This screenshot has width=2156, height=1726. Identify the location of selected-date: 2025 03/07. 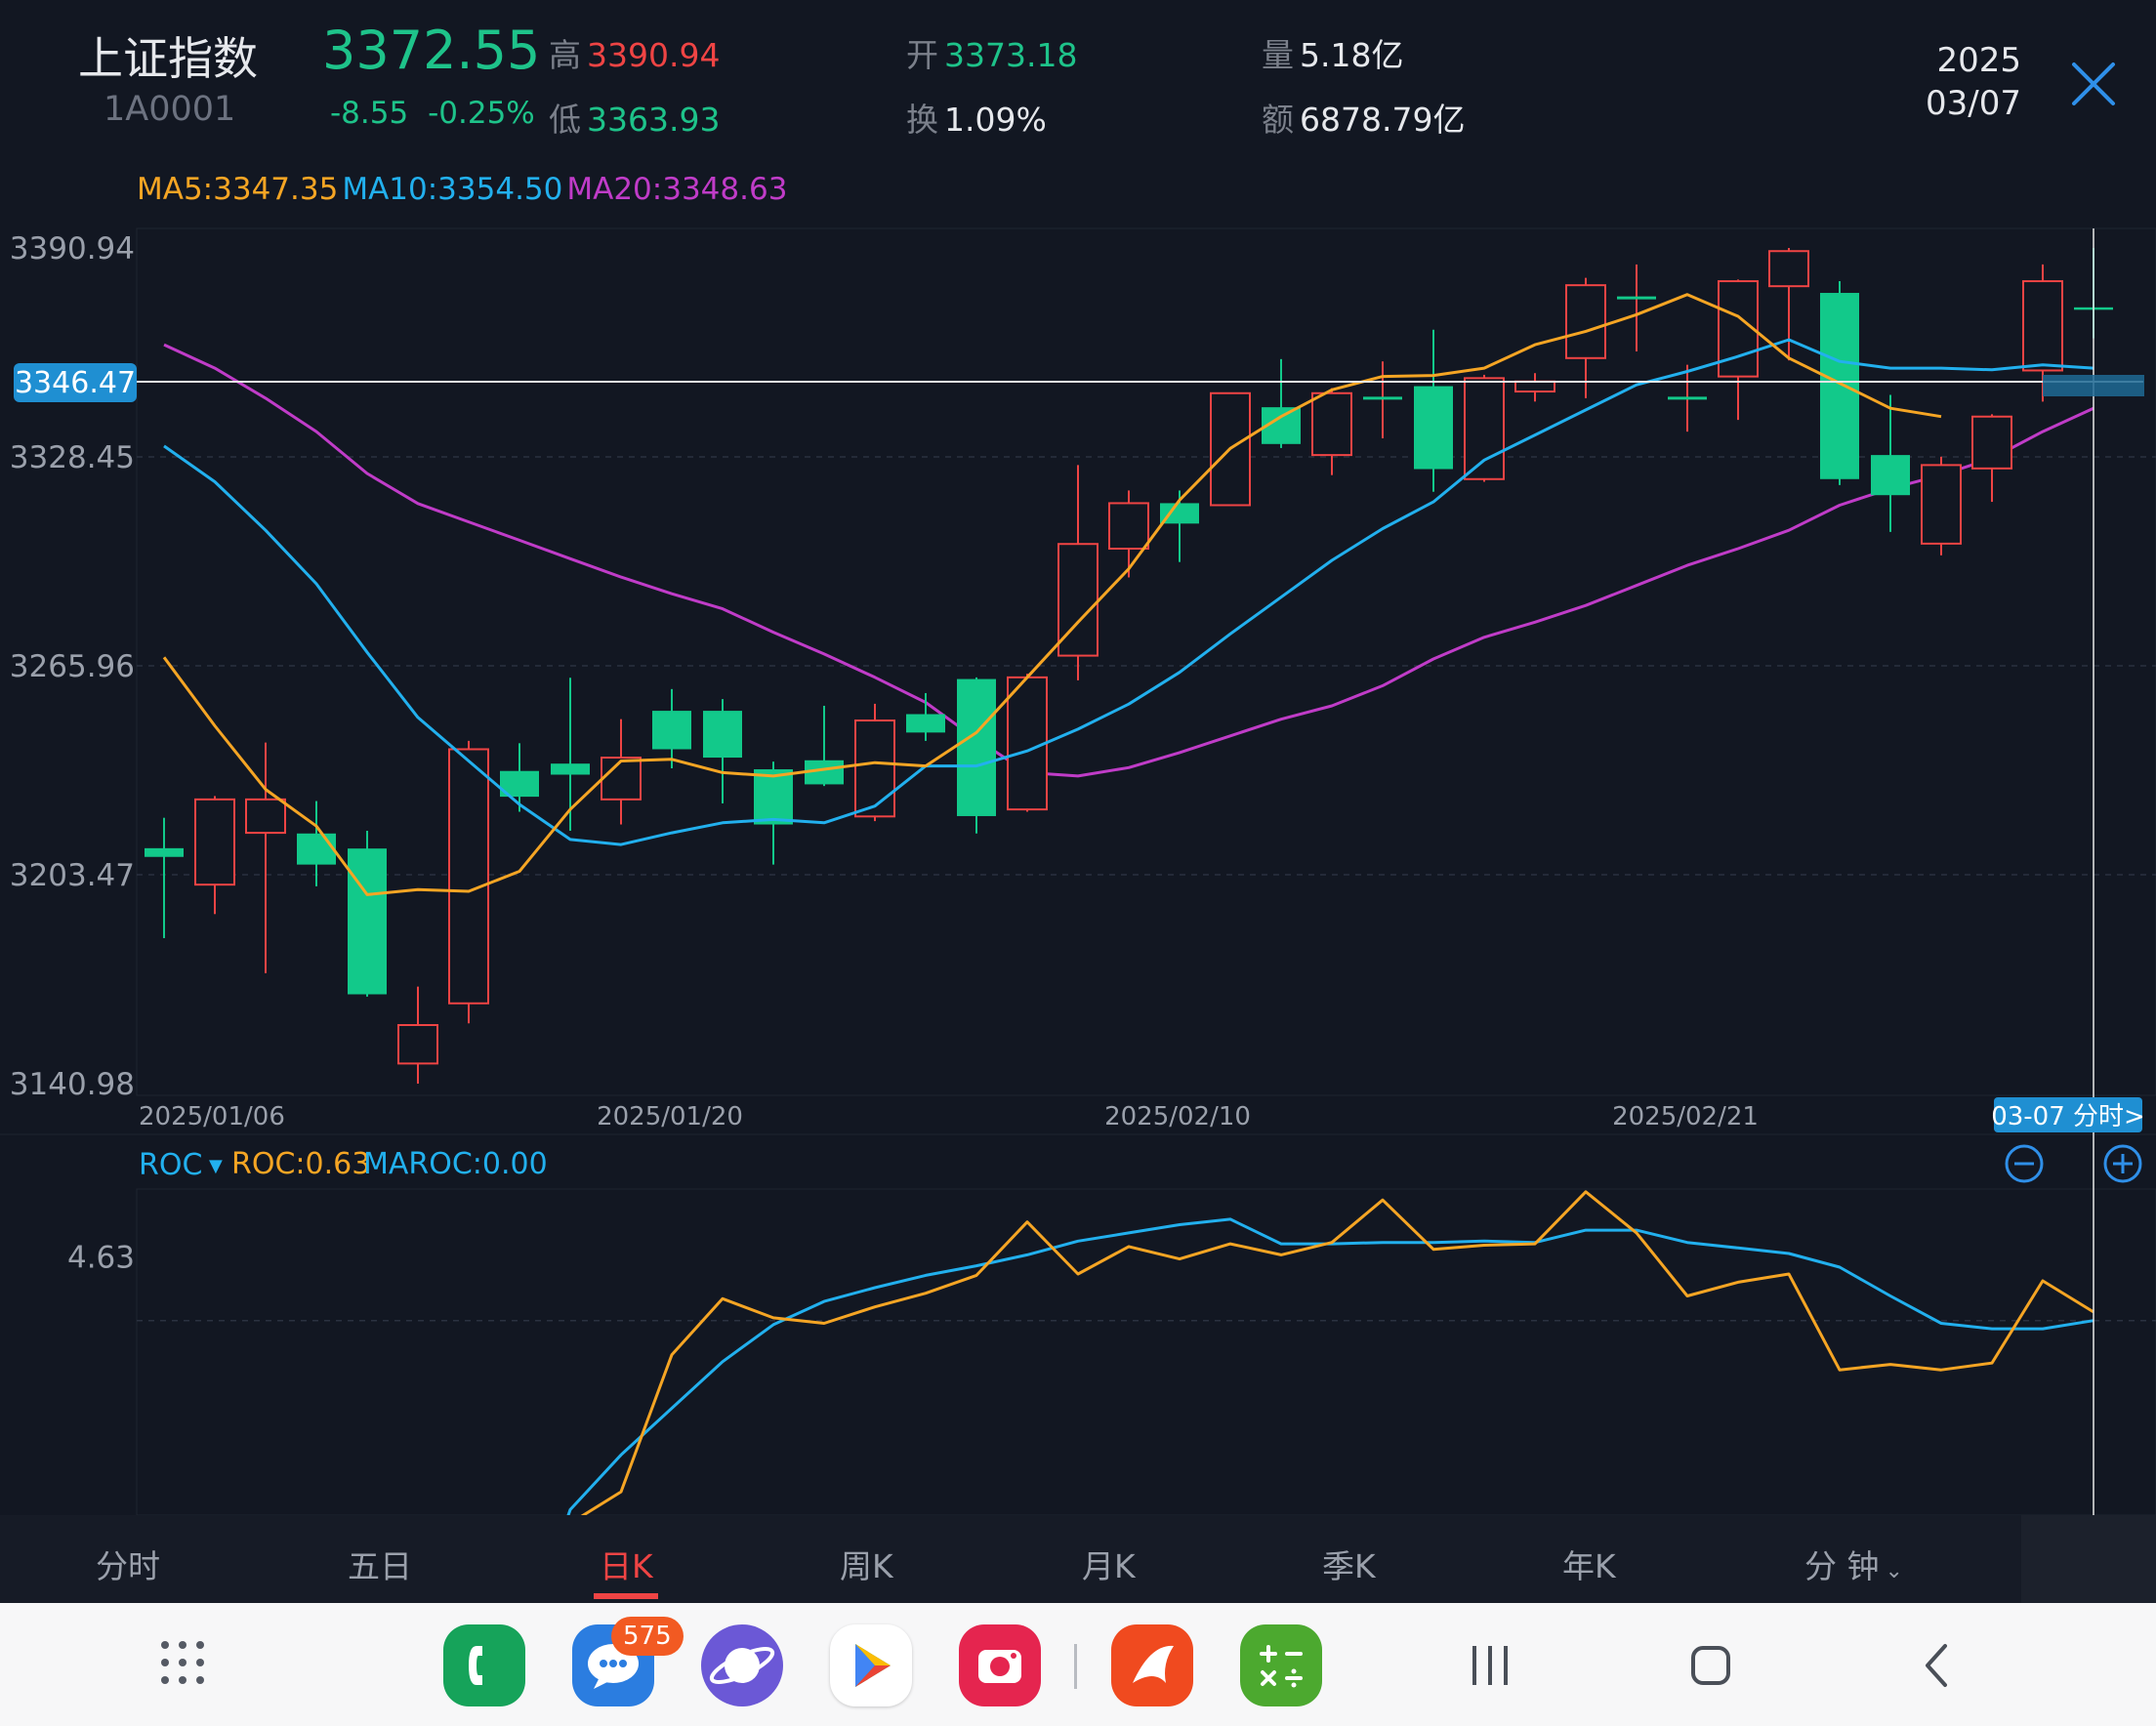
(1967, 82).